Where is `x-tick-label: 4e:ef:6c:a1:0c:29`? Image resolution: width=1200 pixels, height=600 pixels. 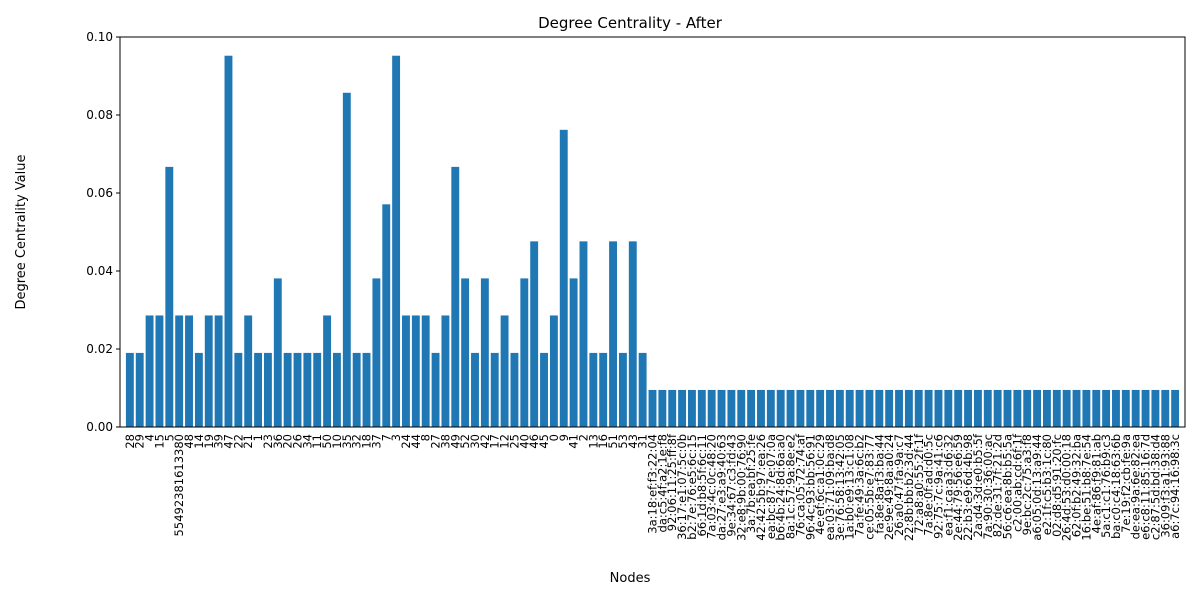
x-tick-label: 4e:ef:6c:a1:0c:29 is located at coordinates (820, 484).